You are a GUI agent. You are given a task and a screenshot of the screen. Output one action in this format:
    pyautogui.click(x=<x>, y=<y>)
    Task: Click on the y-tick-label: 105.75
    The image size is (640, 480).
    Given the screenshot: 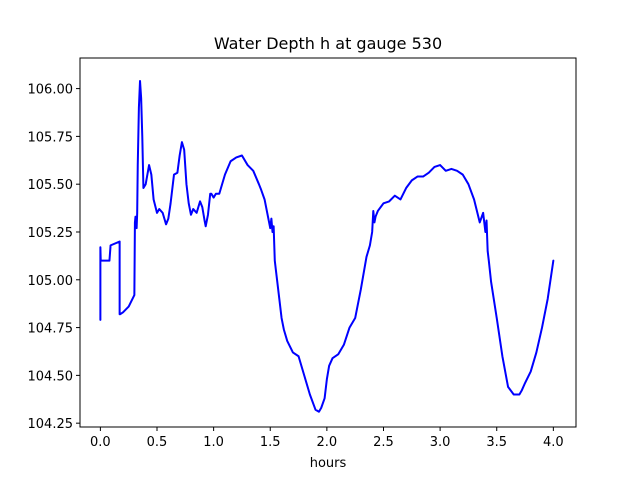 What is the action you would take?
    pyautogui.click(x=51, y=137)
    